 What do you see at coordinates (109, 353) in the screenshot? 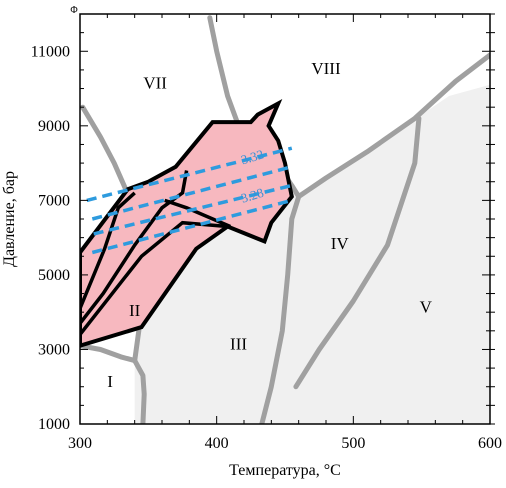
I see `boundary-I-II` at bounding box center [109, 353].